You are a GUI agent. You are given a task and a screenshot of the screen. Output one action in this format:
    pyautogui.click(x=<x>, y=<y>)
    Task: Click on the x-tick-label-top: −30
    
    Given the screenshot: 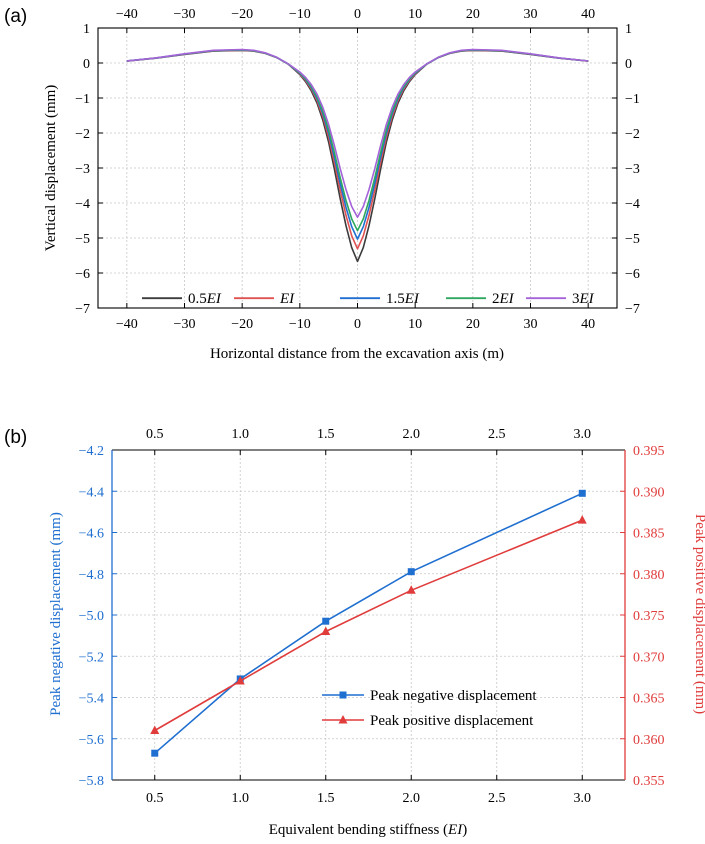 What is the action you would take?
    pyautogui.click(x=185, y=14)
    